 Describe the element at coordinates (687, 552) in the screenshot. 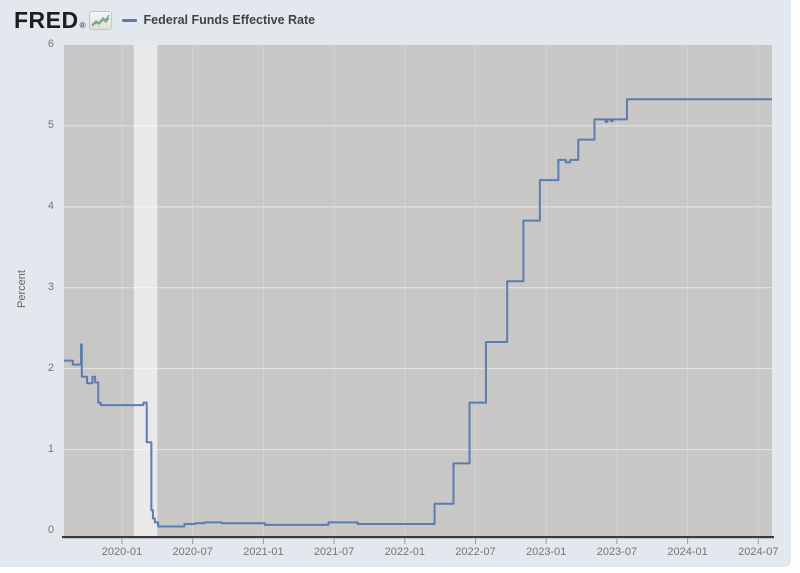

I see `x-tick-label: 2024-01` at that location.